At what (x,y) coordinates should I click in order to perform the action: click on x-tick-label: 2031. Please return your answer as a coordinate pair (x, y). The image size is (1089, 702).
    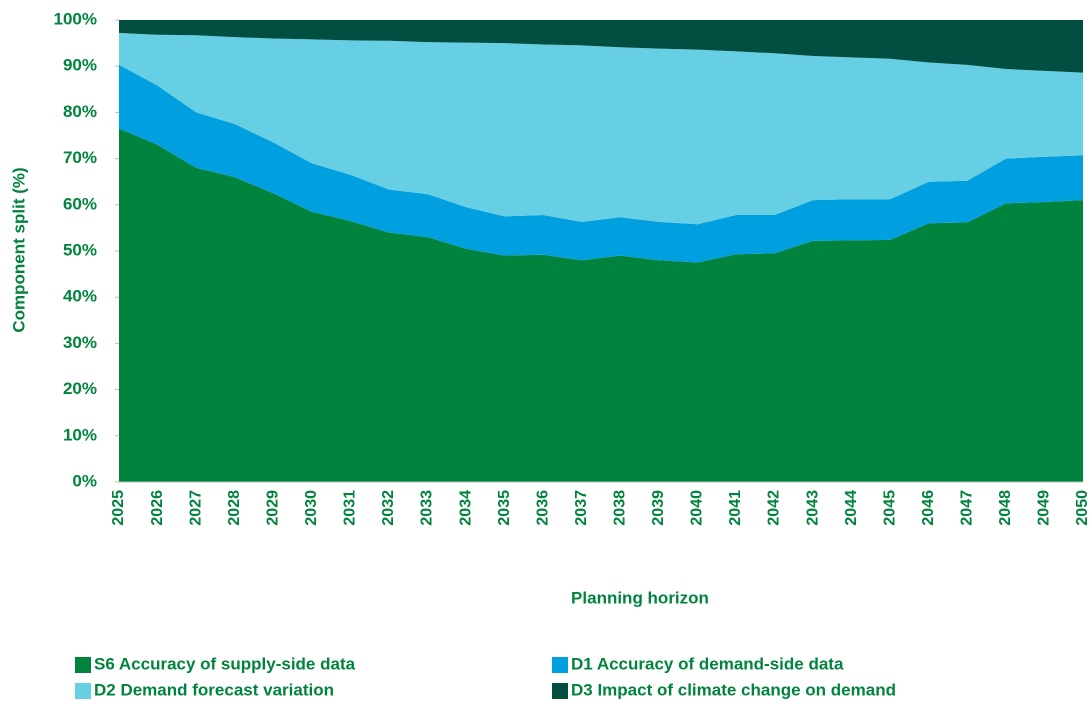
    Looking at the image, I should click on (350, 508).